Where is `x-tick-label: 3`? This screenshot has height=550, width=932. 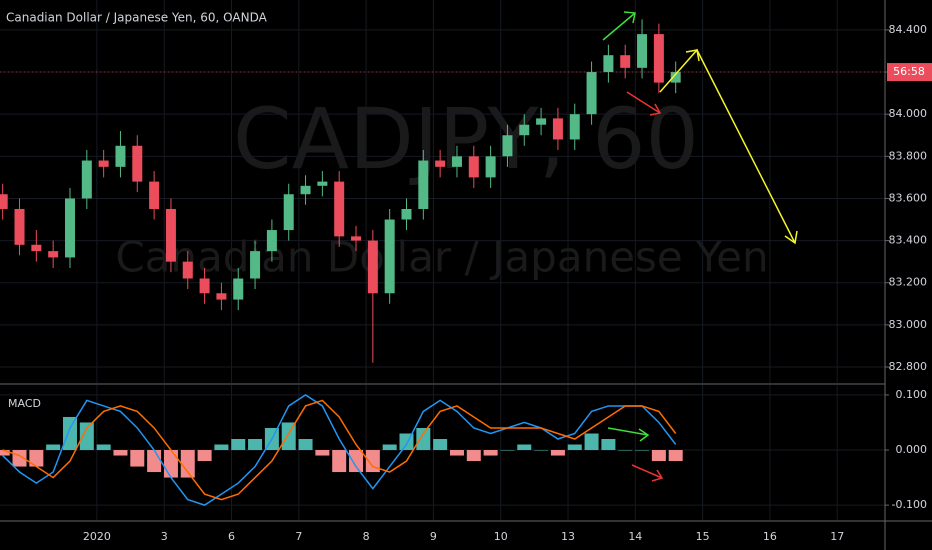 x-tick-label: 3 is located at coordinates (164, 536).